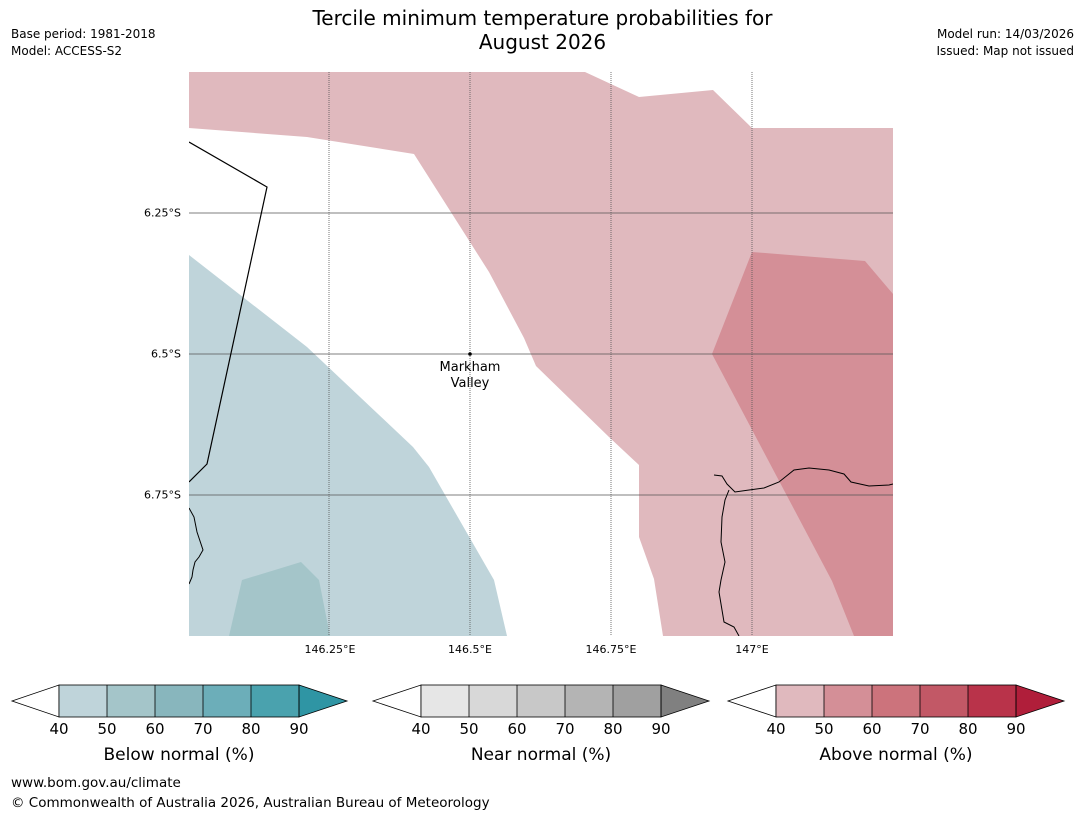 The height and width of the screenshot is (816, 1085). Describe the element at coordinates (729, 562) in the screenshot. I see `coastline-gulf-west` at that location.